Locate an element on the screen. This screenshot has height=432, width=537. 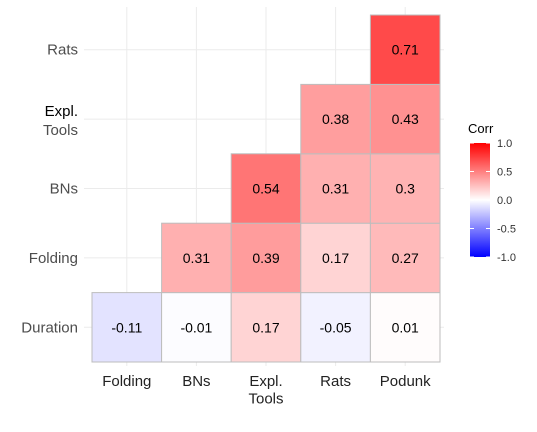
cell-duration-bns is located at coordinates (196, 327).